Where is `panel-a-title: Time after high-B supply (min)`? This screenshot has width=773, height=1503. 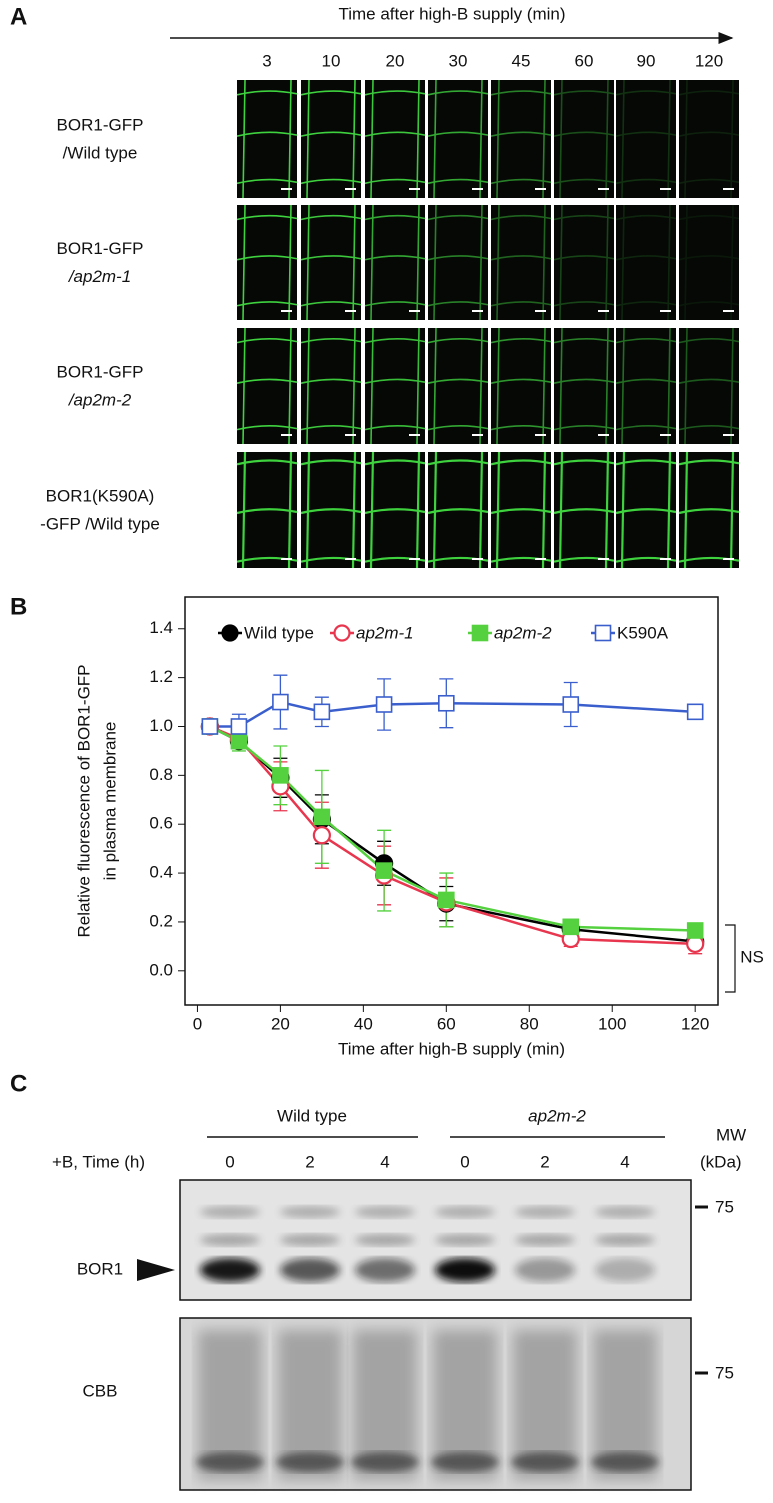 panel-a-title: Time after high-B supply (min) is located at coordinates (451, 13).